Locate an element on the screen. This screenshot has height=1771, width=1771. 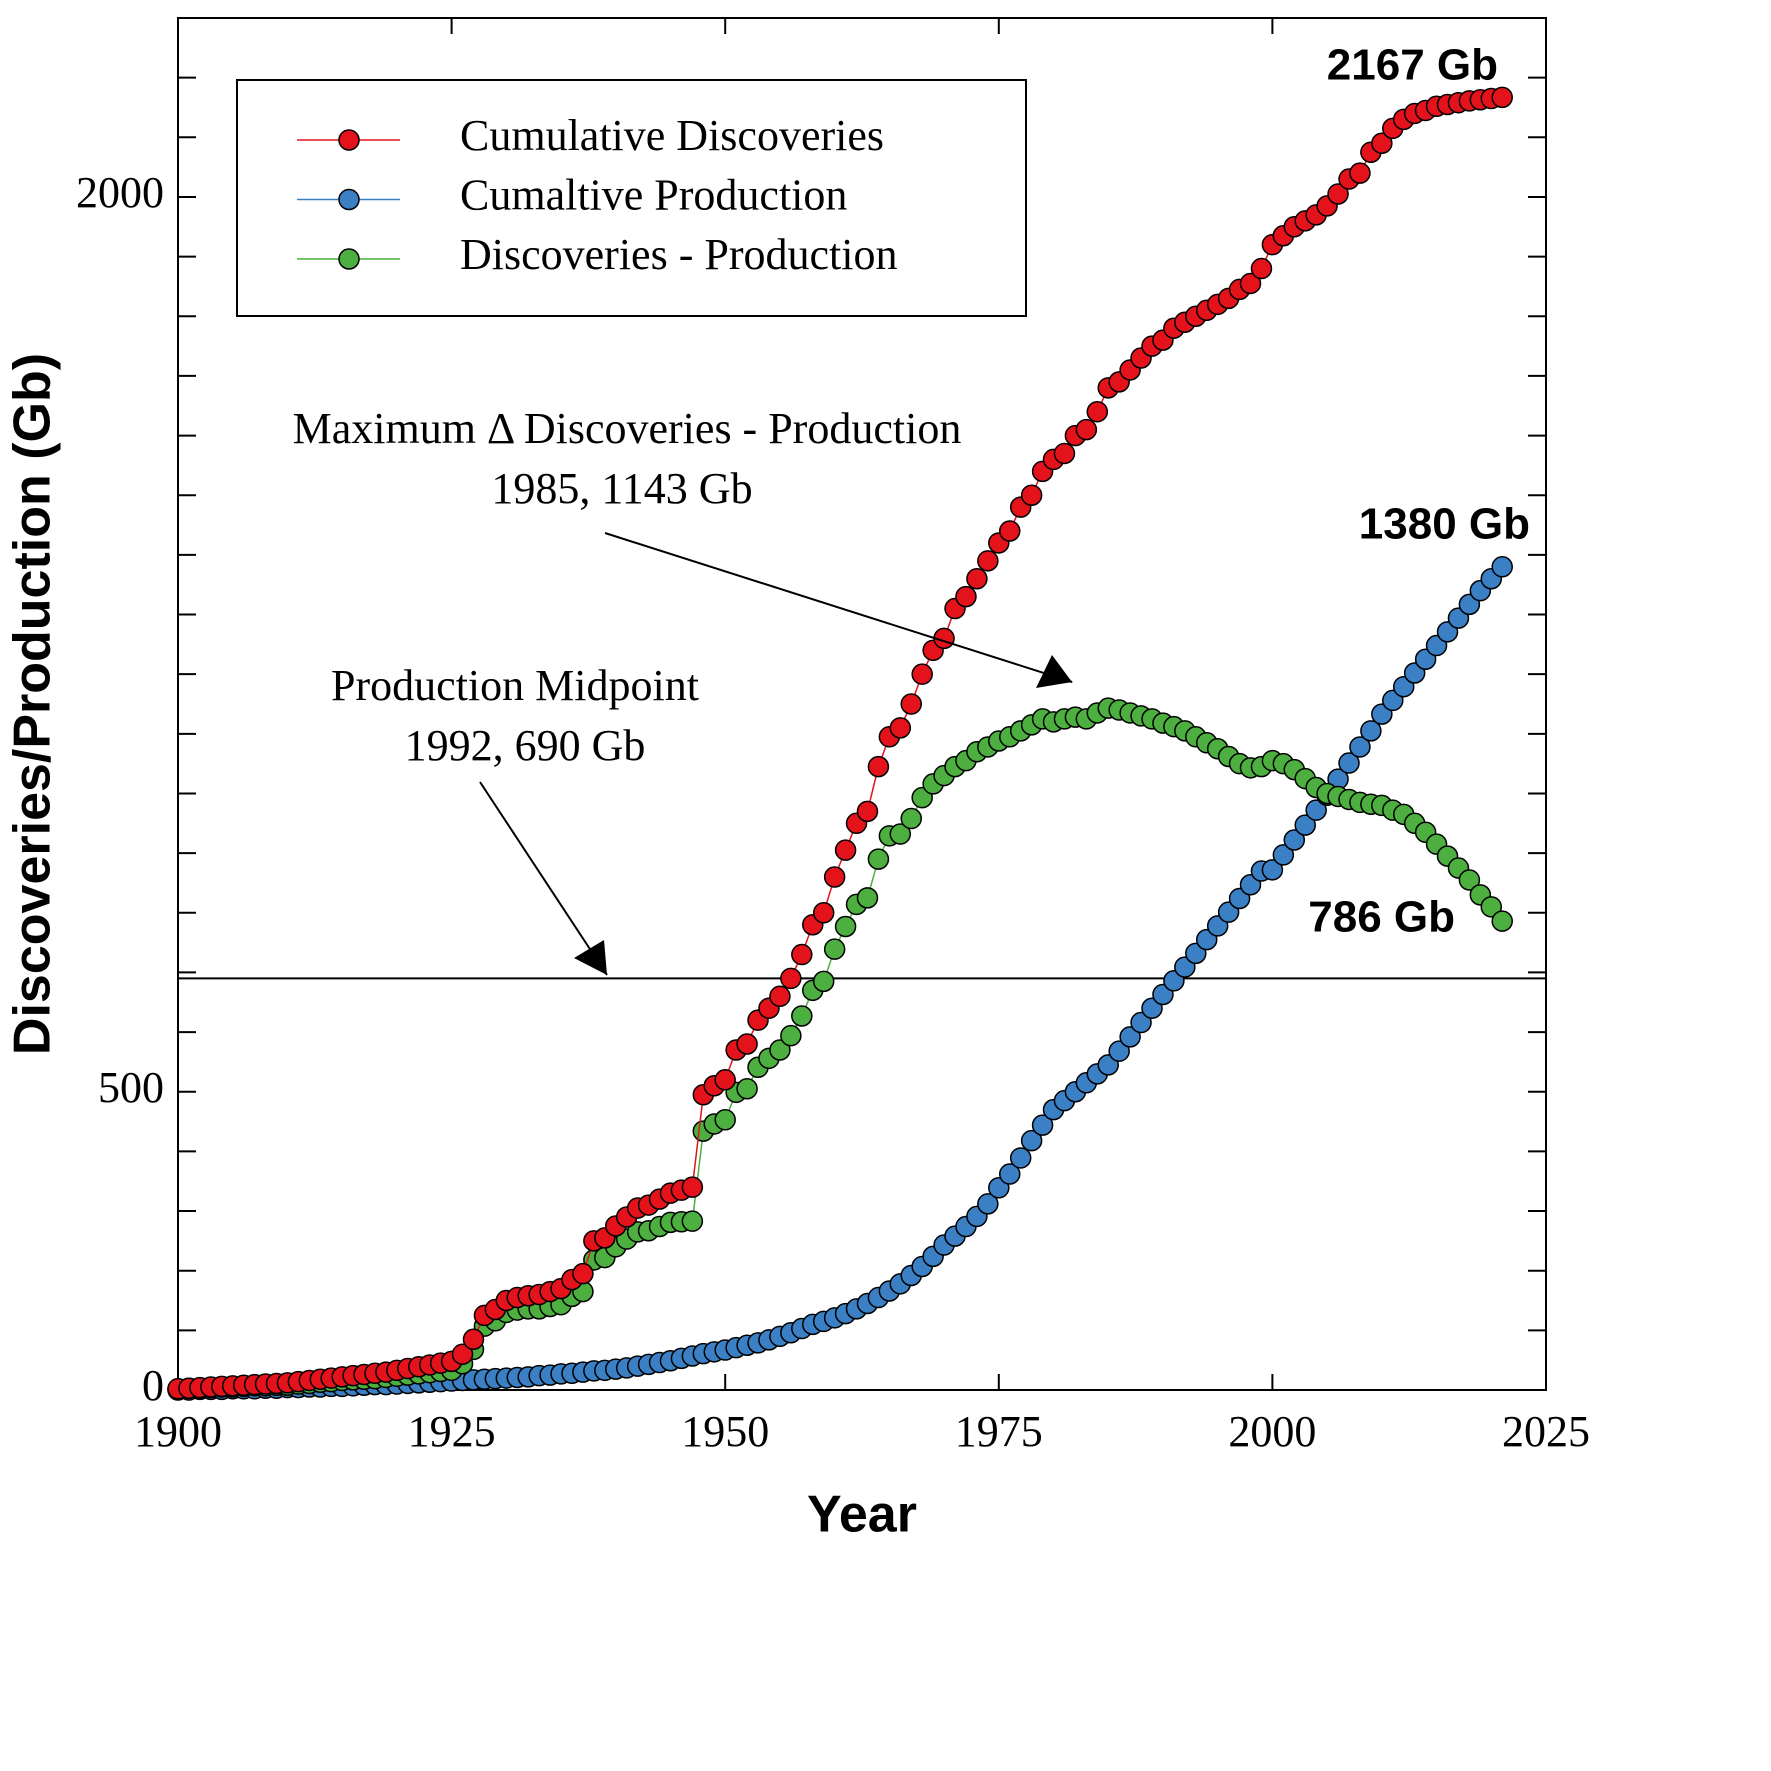
legend-label: Discoveries - Production is located at coordinates (678, 254).